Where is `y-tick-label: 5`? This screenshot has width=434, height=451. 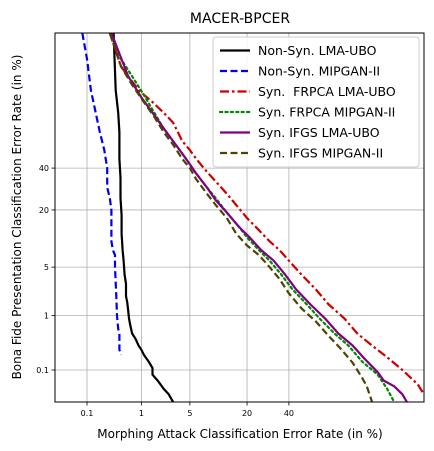 y-tick-label: 5 is located at coordinates (46, 267).